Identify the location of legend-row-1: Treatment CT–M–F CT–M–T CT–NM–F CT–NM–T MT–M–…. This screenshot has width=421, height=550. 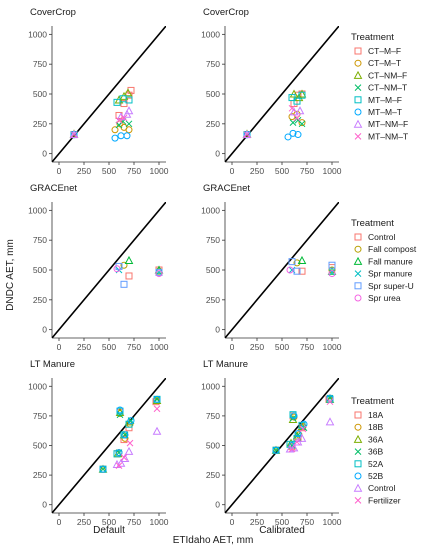
(379, 86).